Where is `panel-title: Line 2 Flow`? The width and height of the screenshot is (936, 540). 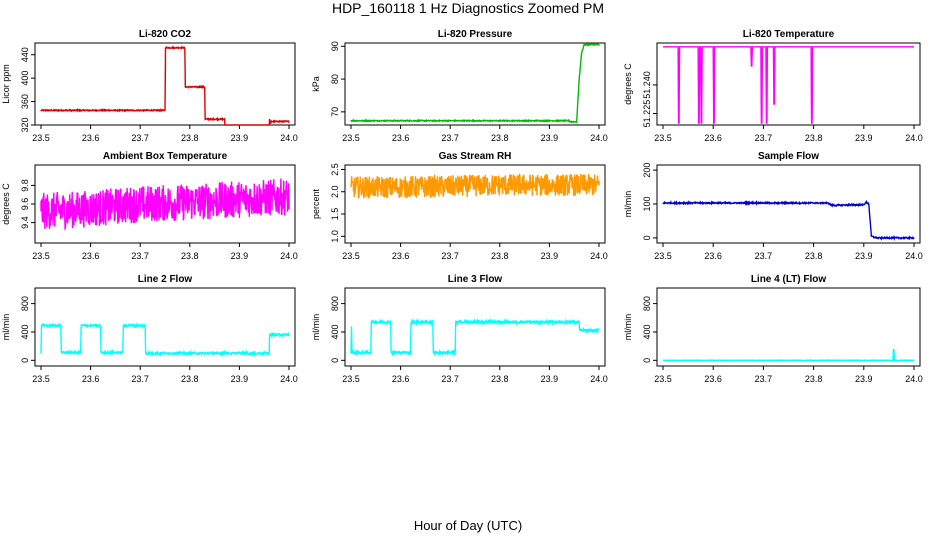
panel-title: Line 2 Flow is located at coordinates (165, 279).